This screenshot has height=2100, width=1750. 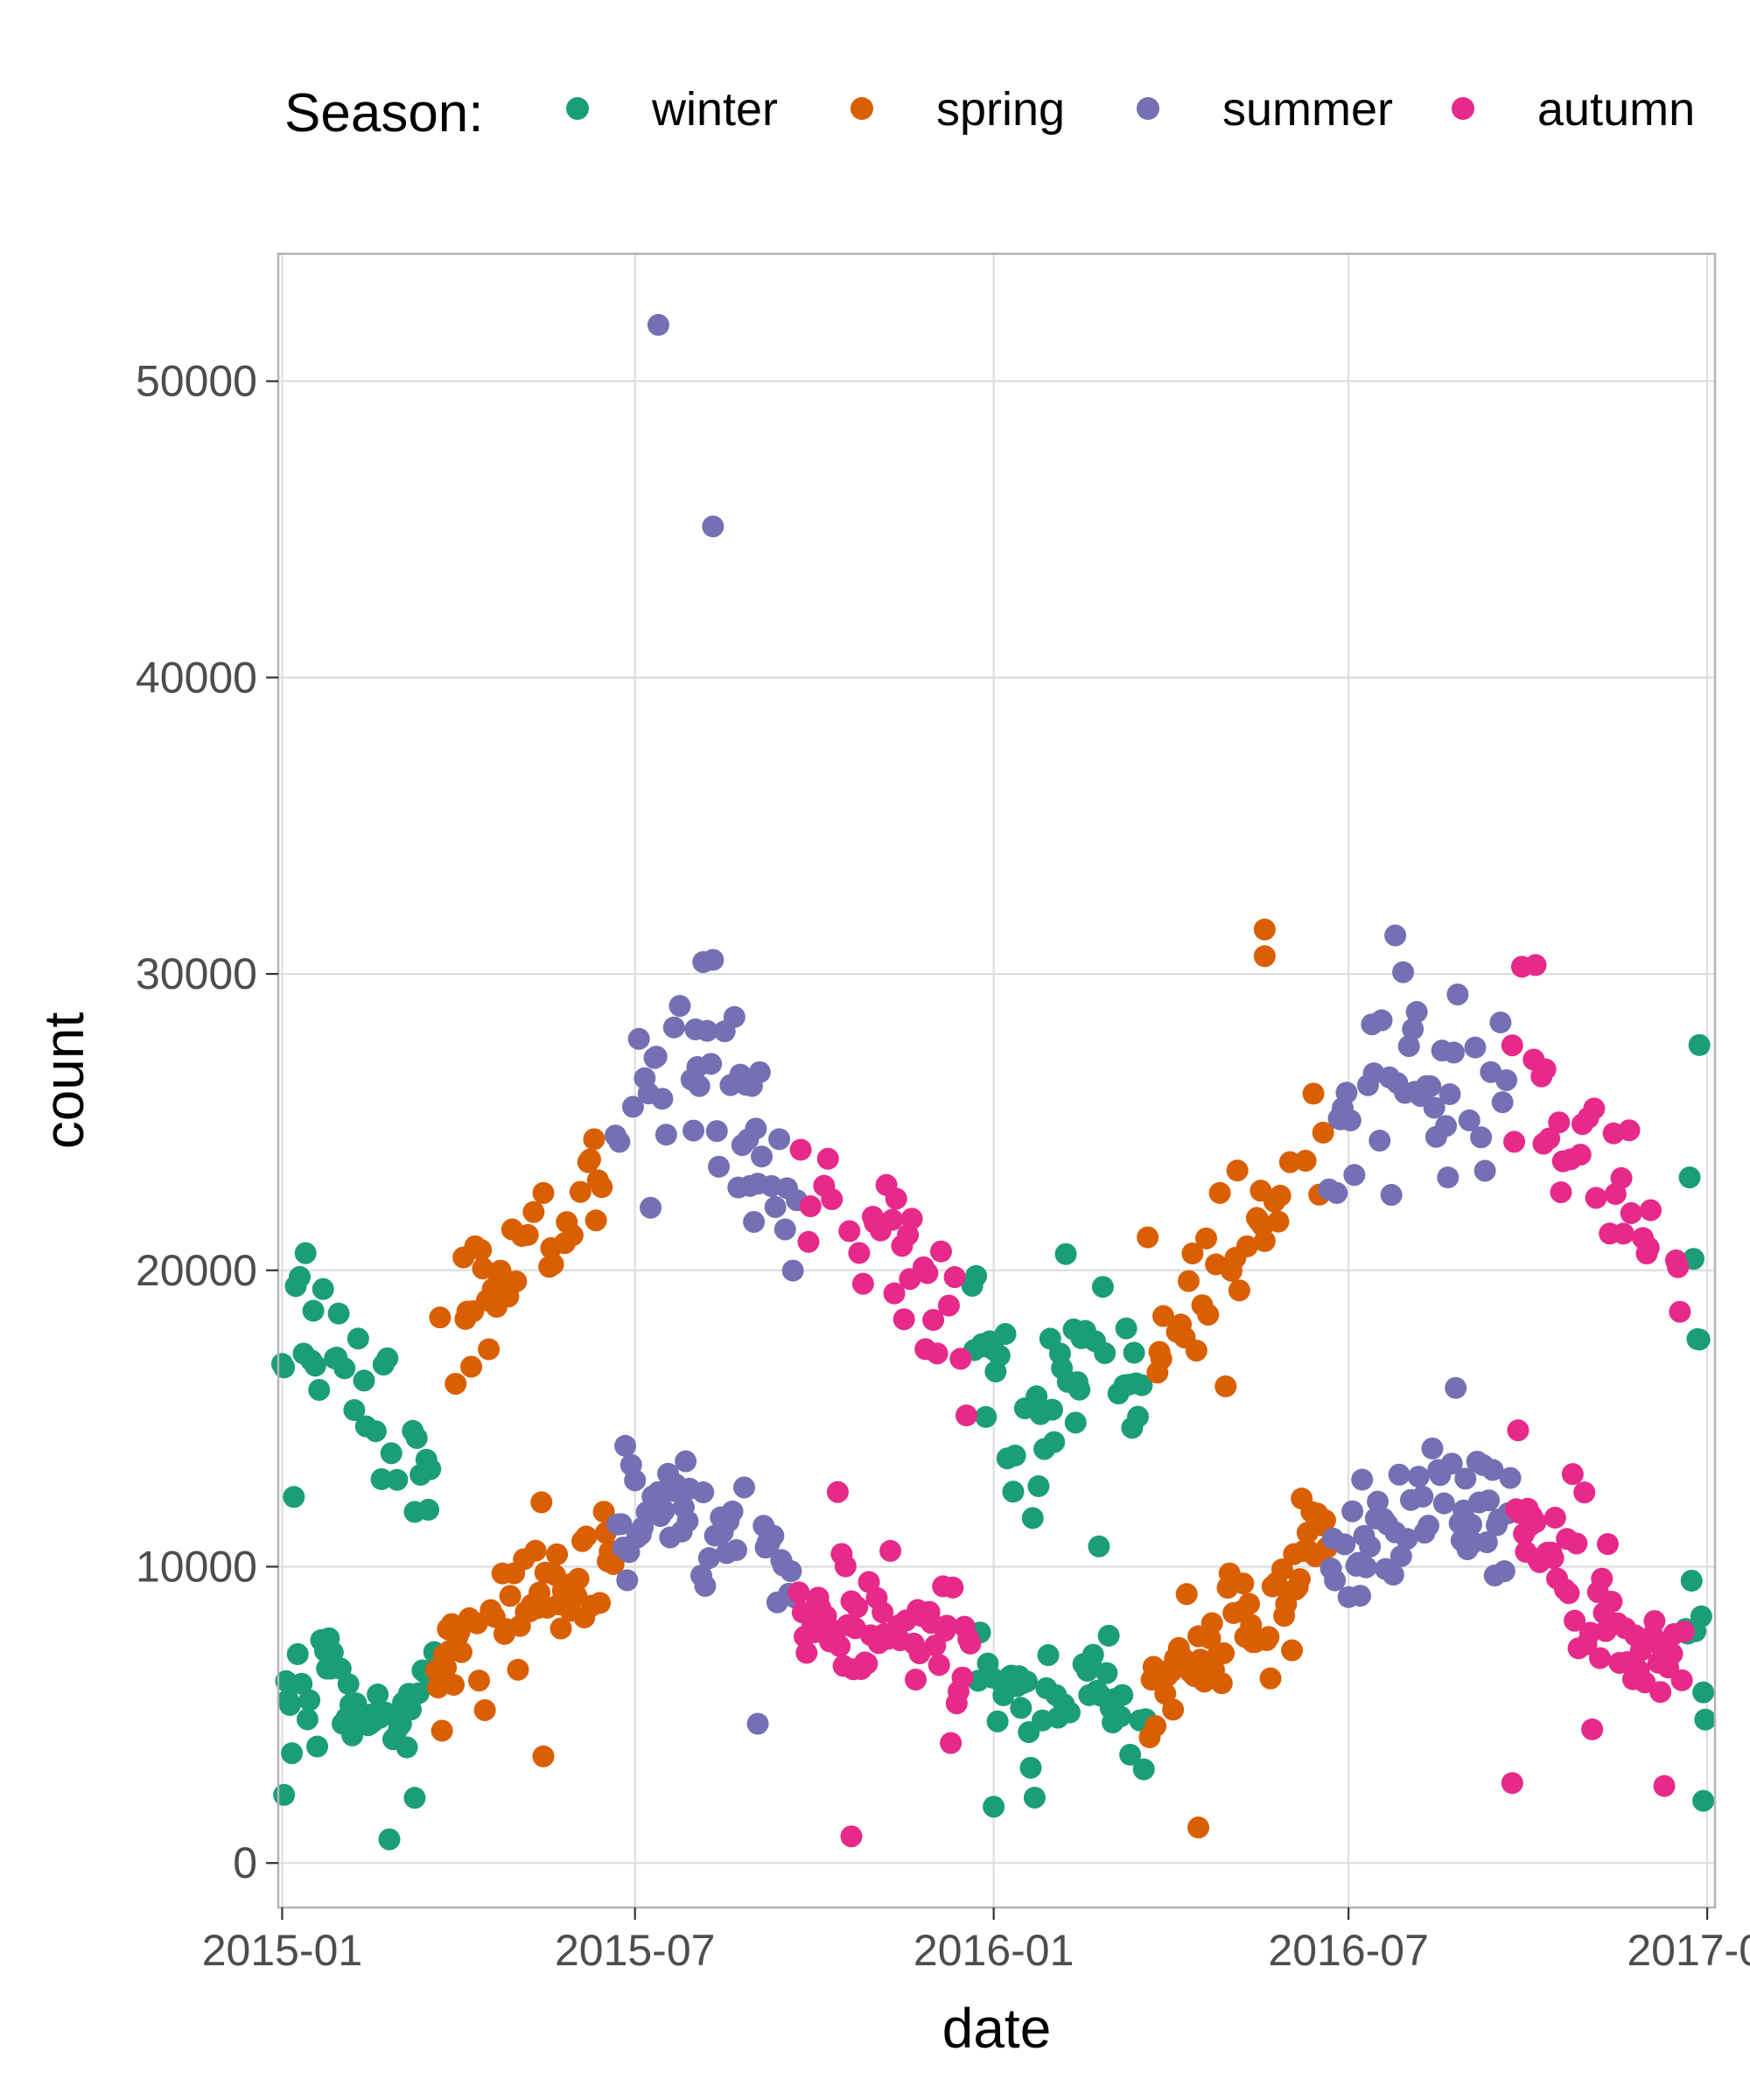 What do you see at coordinates (994, 1950) in the screenshot?
I see `x-tick-label: 2016-01` at bounding box center [994, 1950].